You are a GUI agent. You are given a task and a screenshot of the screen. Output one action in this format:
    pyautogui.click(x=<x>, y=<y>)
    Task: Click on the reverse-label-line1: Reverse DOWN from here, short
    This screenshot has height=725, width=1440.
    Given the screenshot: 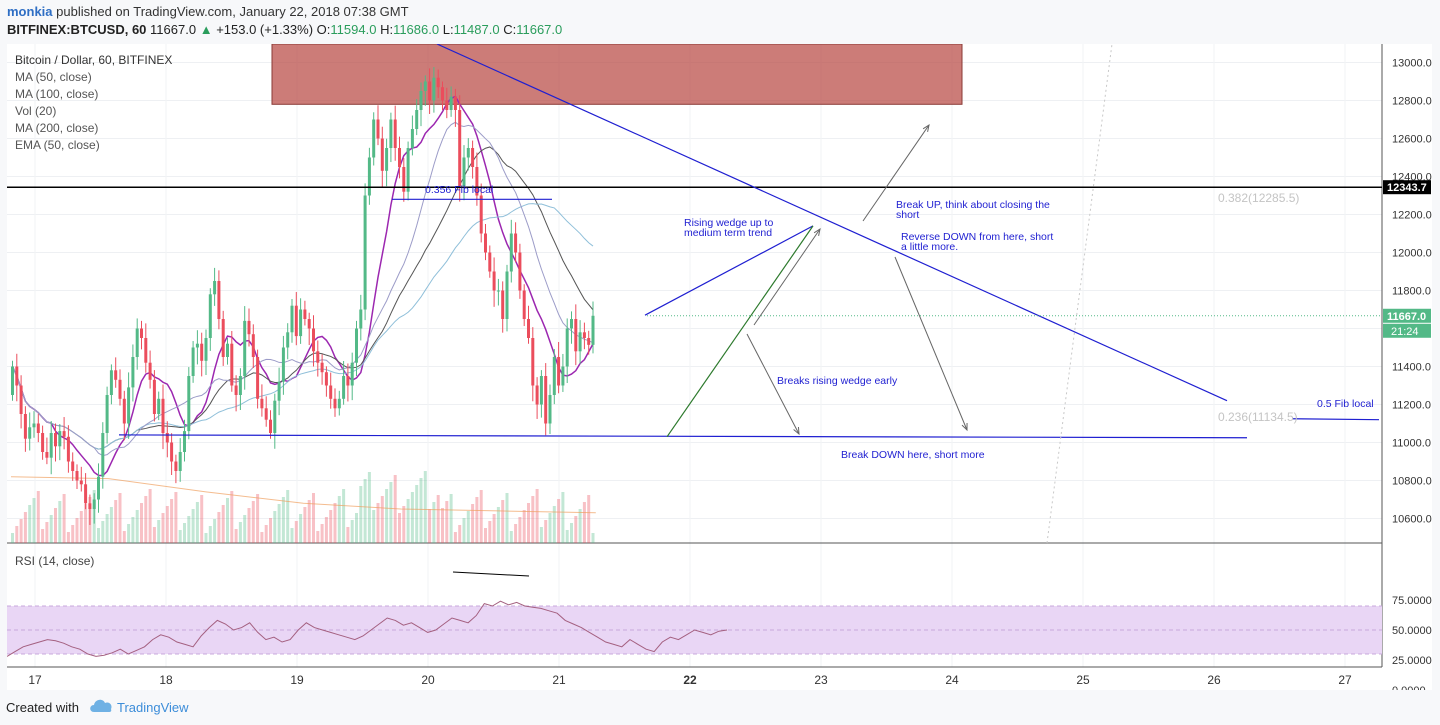 What is the action you would take?
    pyautogui.click(x=977, y=237)
    